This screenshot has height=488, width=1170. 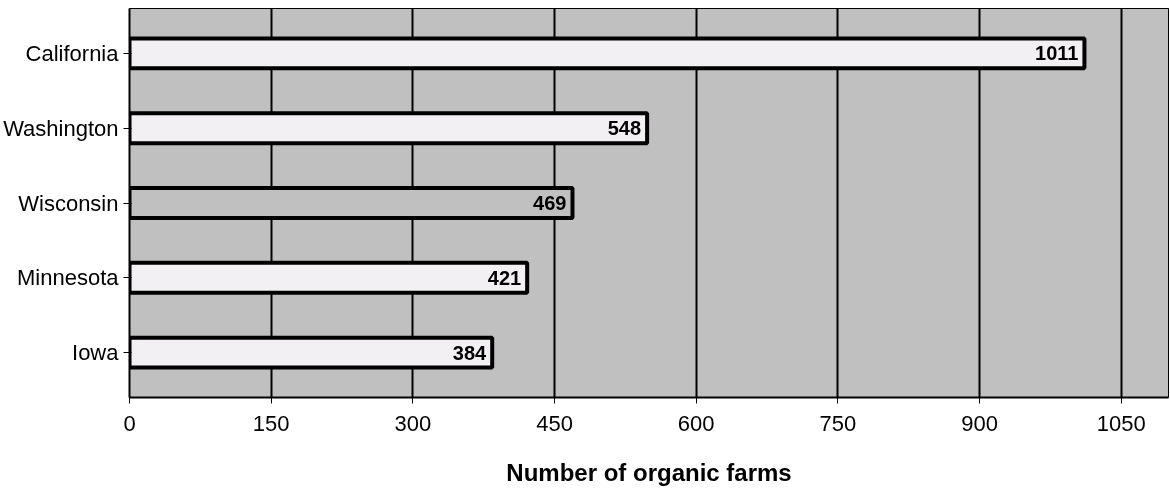 I want to click on x-tick-label: 0, so click(x=129, y=423).